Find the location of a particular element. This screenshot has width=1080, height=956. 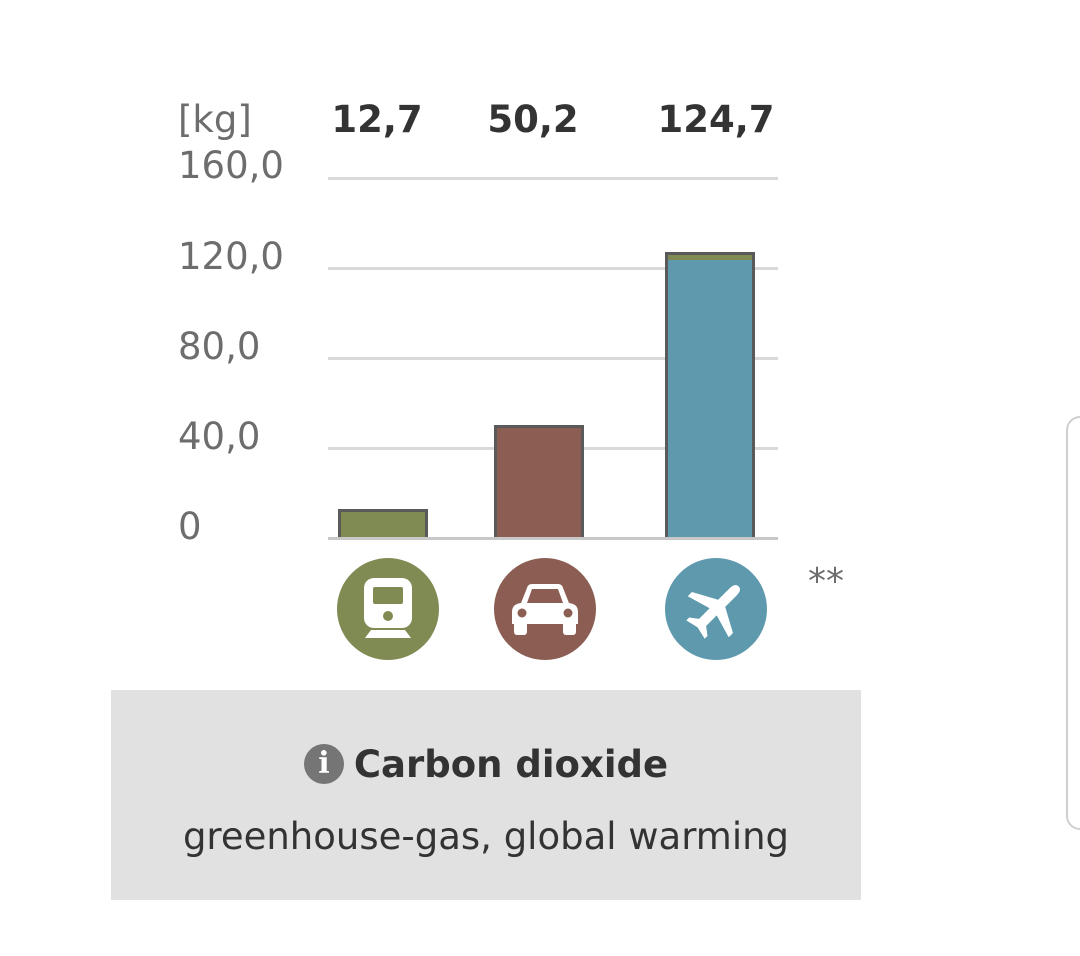

info-icon: i is located at coordinates (323, 764).